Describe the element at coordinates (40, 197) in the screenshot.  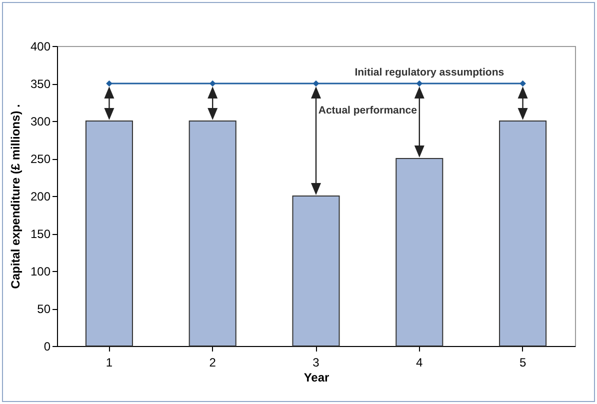
I see `y-tick-label: 200` at that location.